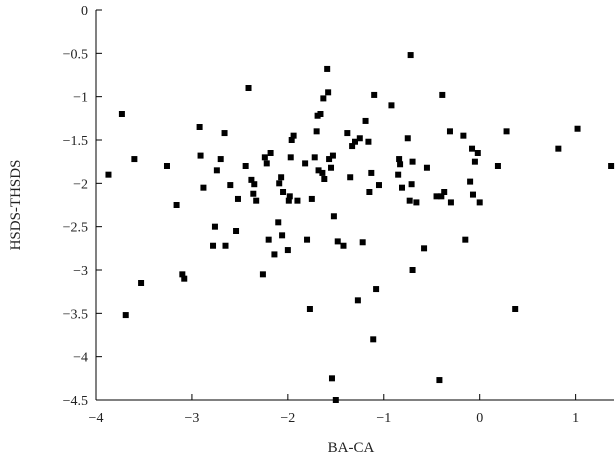 The image size is (616, 467). What do you see at coordinates (80, 271) in the screenshot?
I see `y-tick-label: −3` at bounding box center [80, 271].